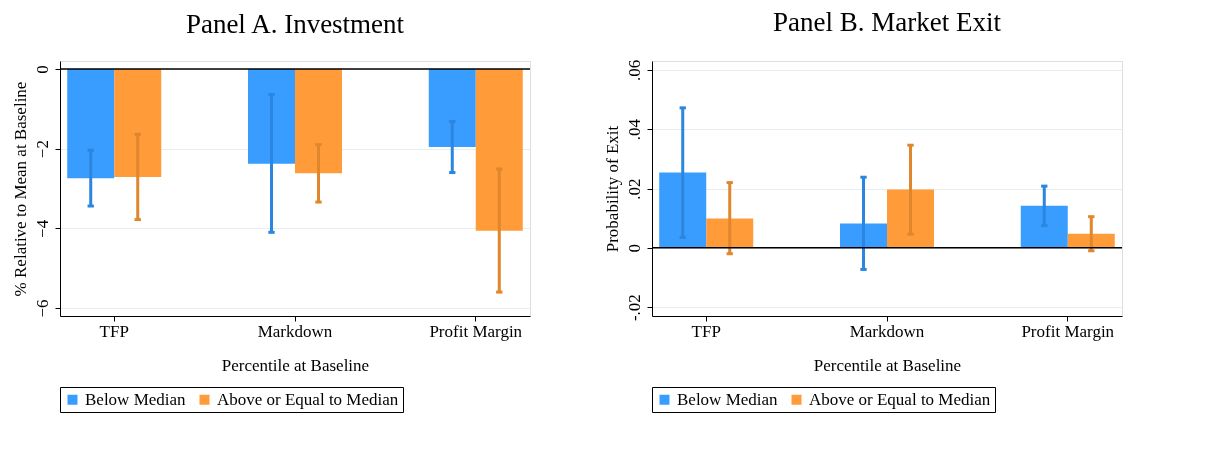 This screenshot has height=474, width=1216. I want to click on y-axis-title: Probability of Exit, so click(612, 189).